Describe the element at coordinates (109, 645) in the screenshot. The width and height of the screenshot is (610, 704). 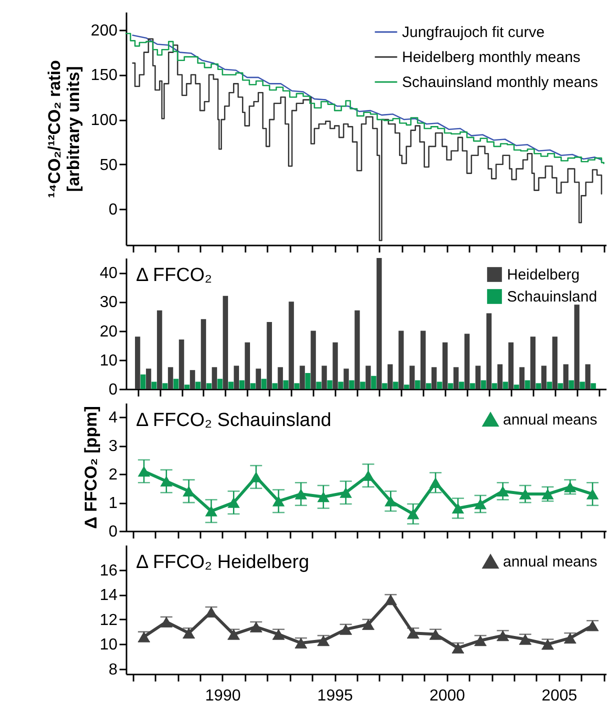
I see `y-tick-label: 10` at that location.